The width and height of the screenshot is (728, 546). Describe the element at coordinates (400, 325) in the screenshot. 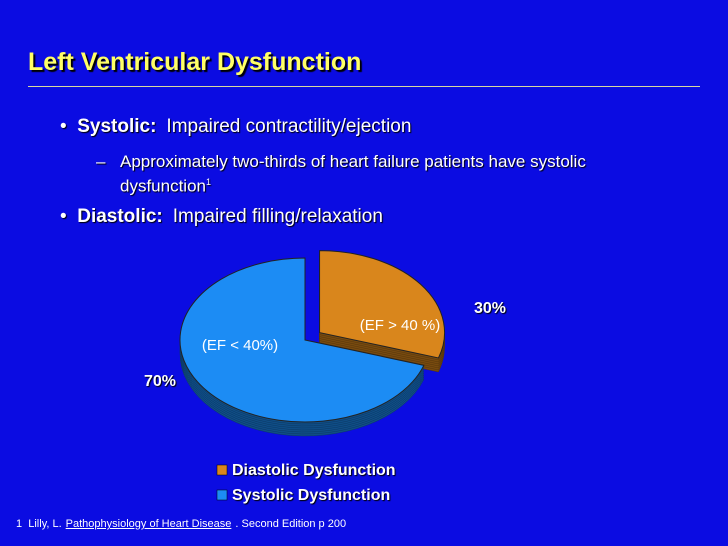

I see `slice-note: (EF > 40 %)` at that location.